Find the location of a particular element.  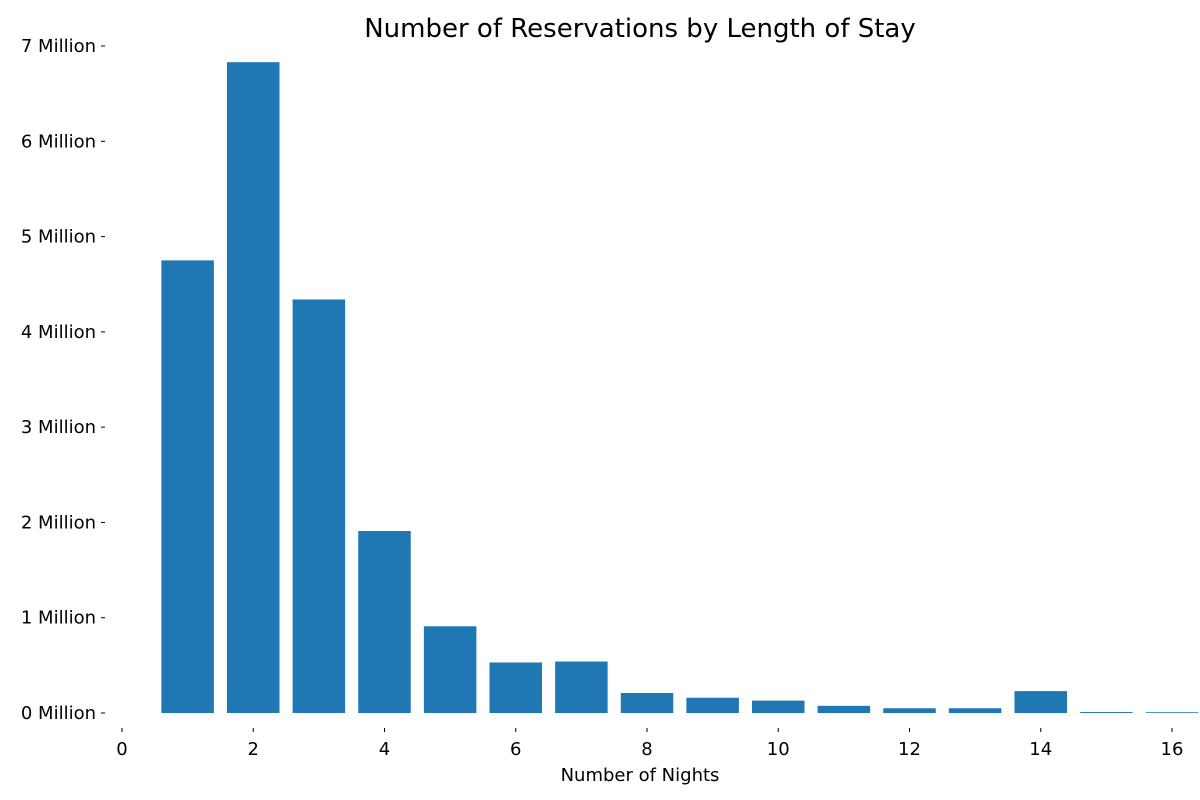

x-tick-label: 14 is located at coordinates (1040, 749).